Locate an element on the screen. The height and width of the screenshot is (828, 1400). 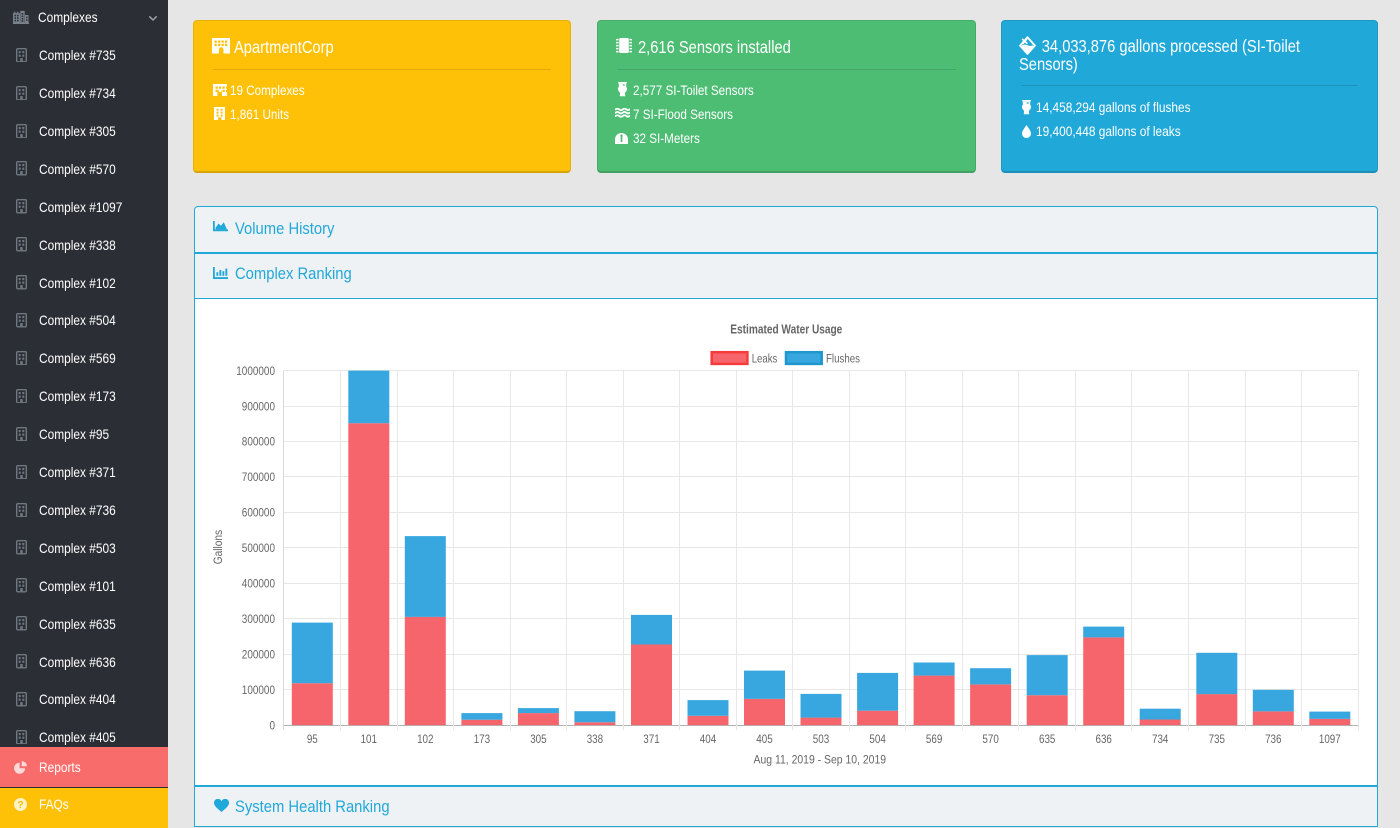
svg-text: Aug 11, 2019 - Sep 10, 2019 is located at coordinates (820, 760).